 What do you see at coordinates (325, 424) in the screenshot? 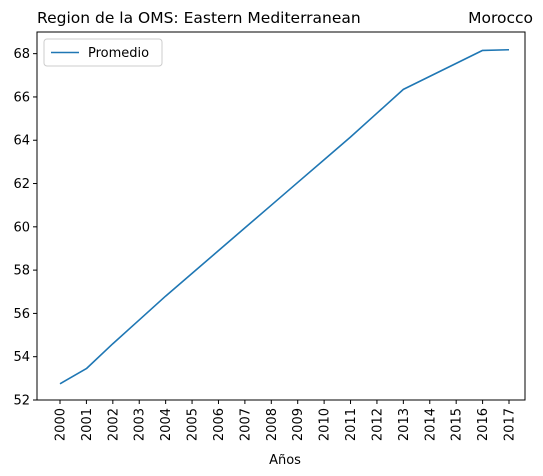
I see `x-tick-label: 2010` at bounding box center [325, 424].